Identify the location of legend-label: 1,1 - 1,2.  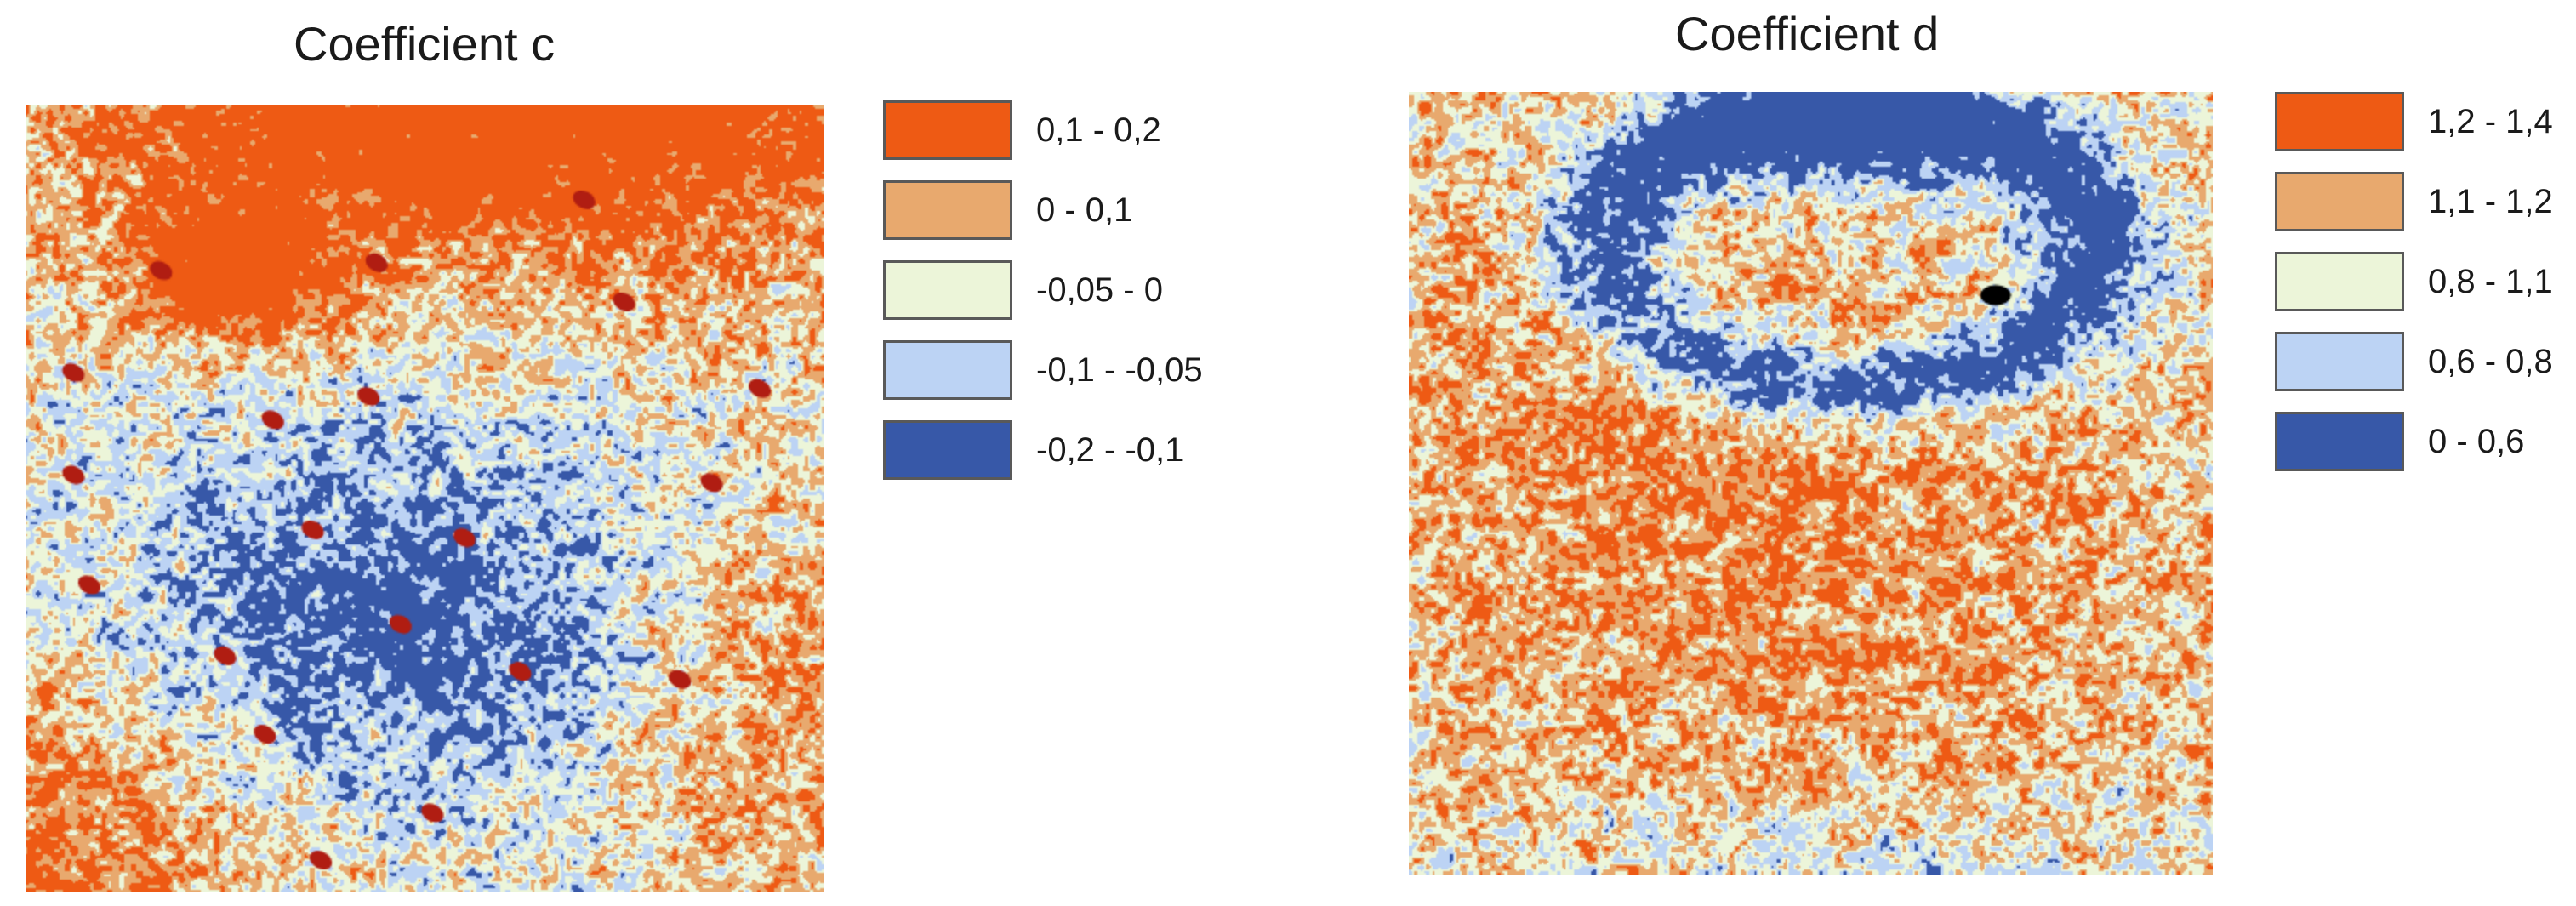
(2490, 201).